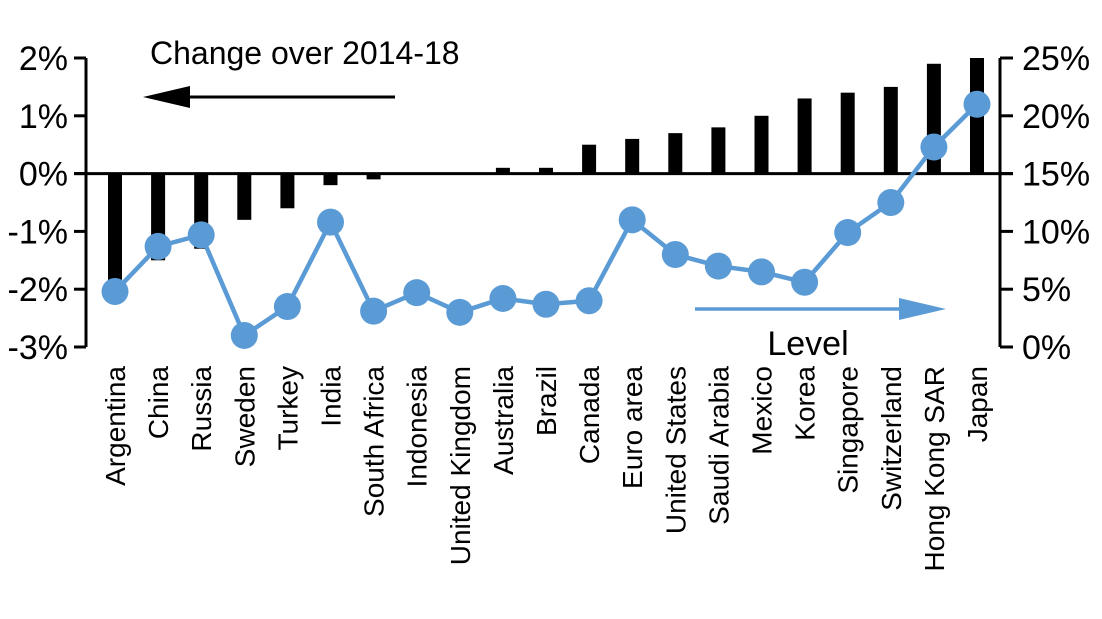 The height and width of the screenshot is (619, 1102). I want to click on marker-mexico, so click(761, 272).